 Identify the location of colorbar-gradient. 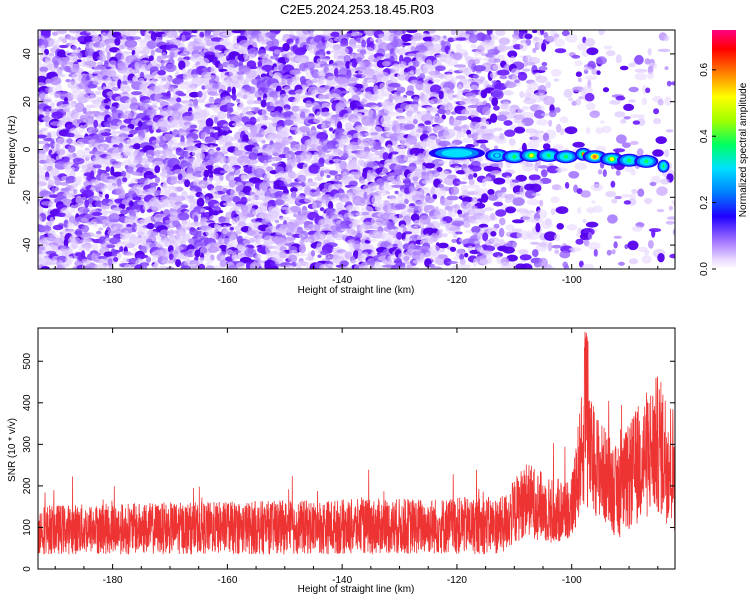
(724, 149).